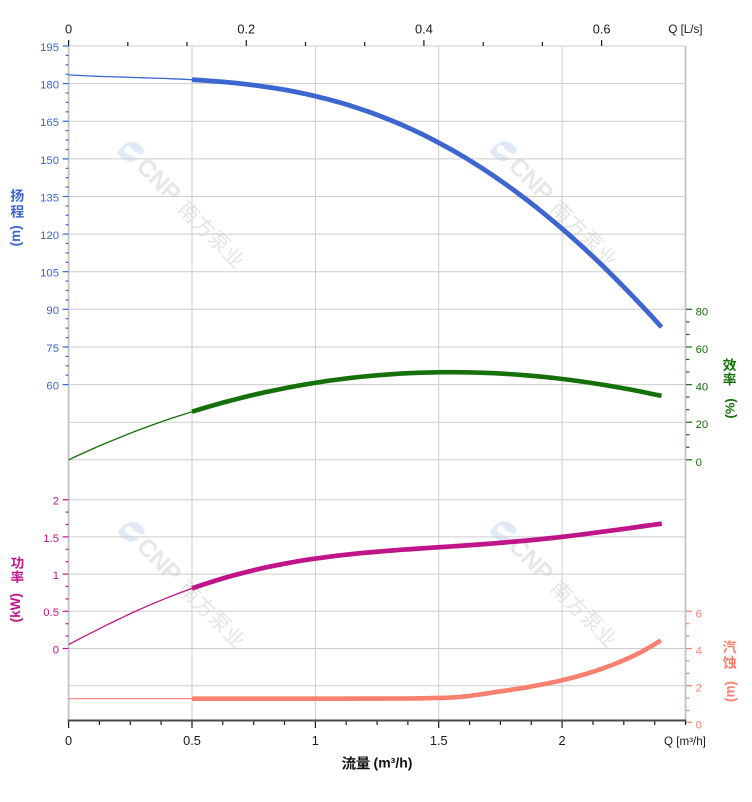 The width and height of the screenshot is (752, 802). I want to click on svg-text: 150, so click(49, 161).